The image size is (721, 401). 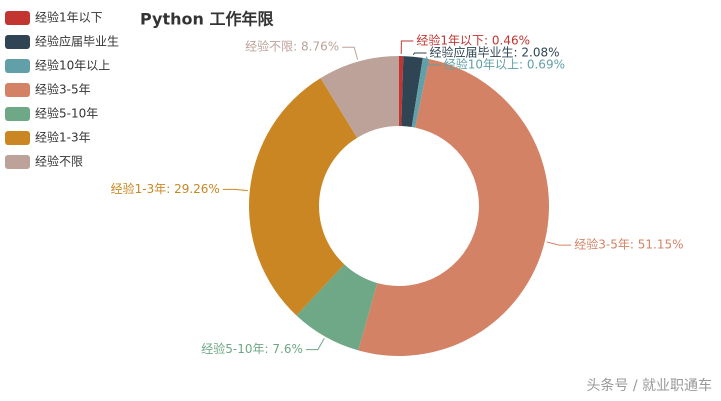 What do you see at coordinates (504, 64) in the screenshot?
I see `data-label: 经验10年以上: 0.69%` at bounding box center [504, 64].